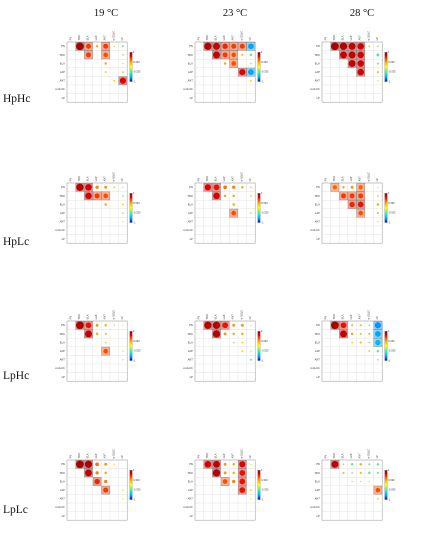 The height and width of the screenshot is (550, 426). I want to click on column-tick-label: PN, so click(198, 180).